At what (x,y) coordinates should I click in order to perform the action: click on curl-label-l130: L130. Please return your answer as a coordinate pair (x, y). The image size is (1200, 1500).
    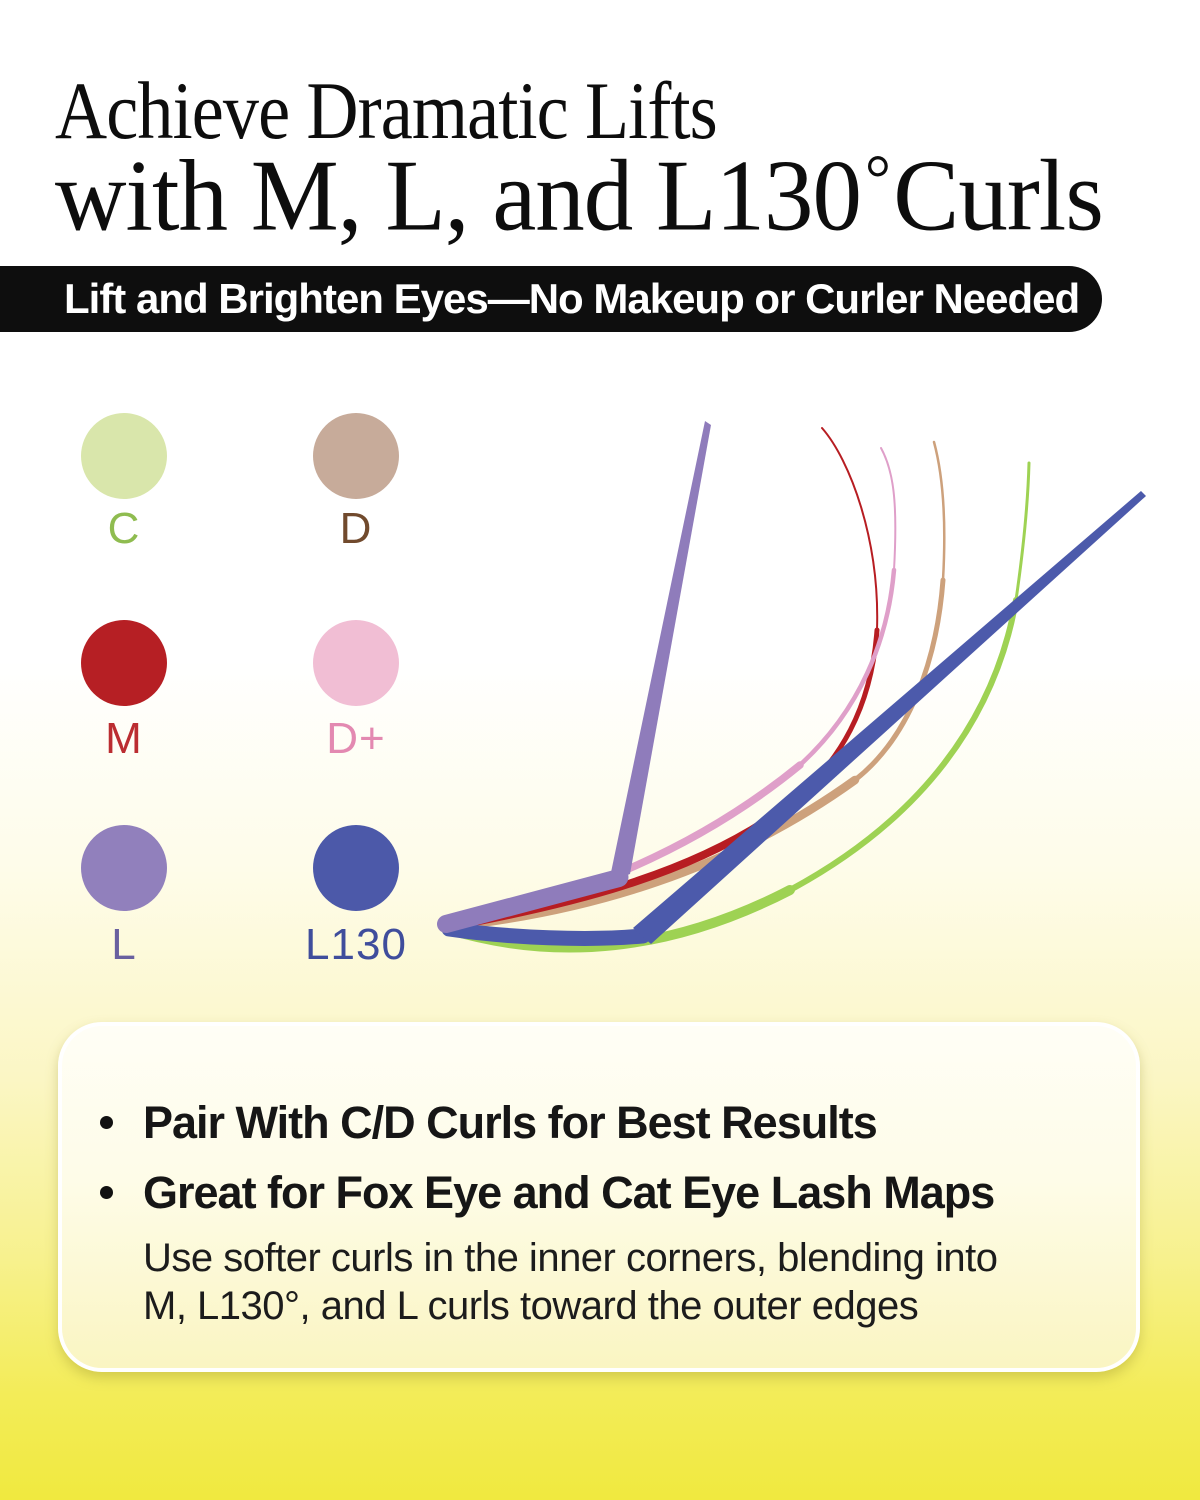
    Looking at the image, I should click on (356, 944).